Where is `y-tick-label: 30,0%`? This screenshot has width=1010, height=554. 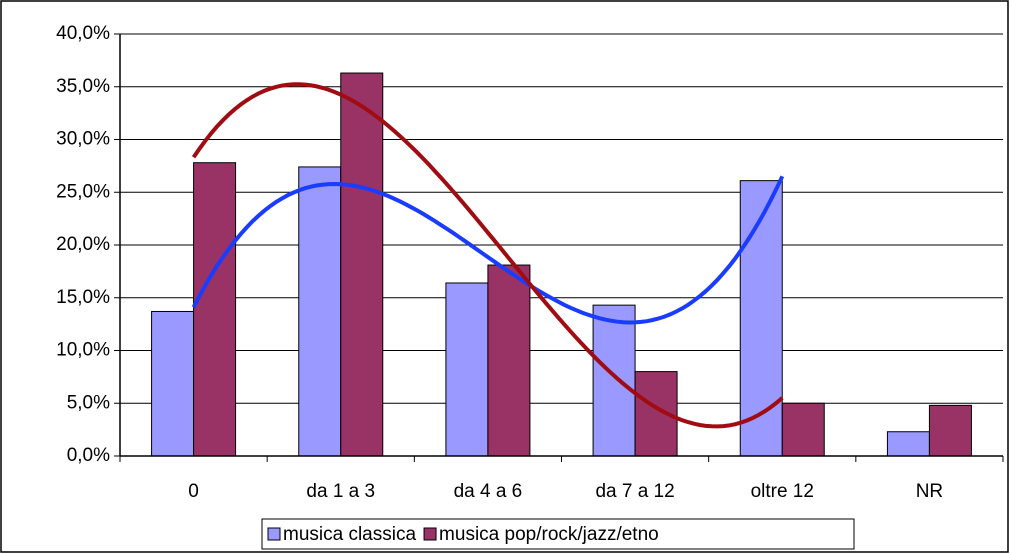
y-tick-label: 30,0% is located at coordinates (83, 139).